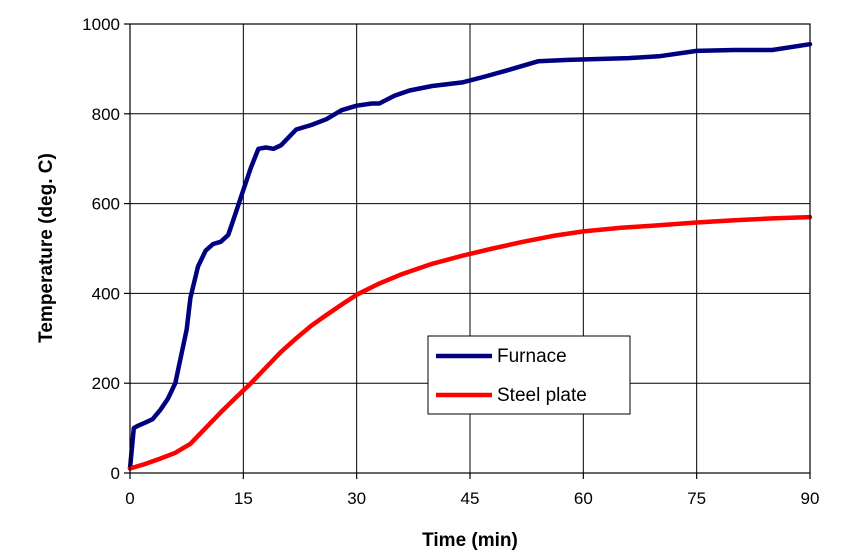 This screenshot has width=852, height=554. What do you see at coordinates (101, 24) in the screenshot?
I see `y-tick-label: 1000` at bounding box center [101, 24].